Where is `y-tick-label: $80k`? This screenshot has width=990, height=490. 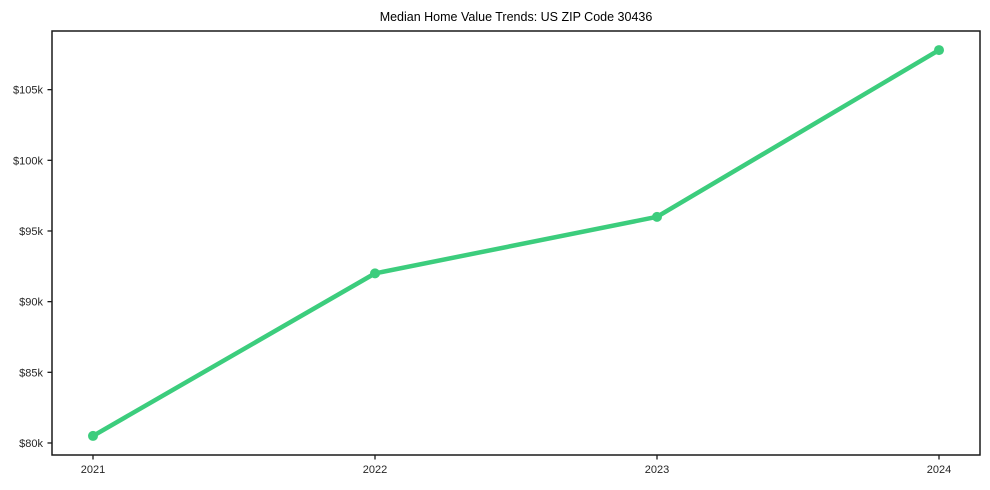
y-tick-label: $80k is located at coordinates (31, 444).